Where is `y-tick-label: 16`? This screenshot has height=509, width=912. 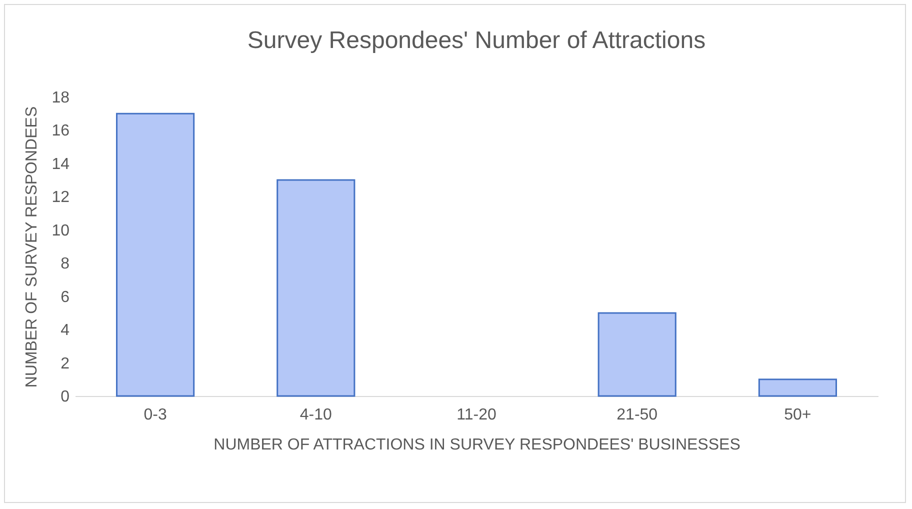 y-tick-label: 16 is located at coordinates (61, 131).